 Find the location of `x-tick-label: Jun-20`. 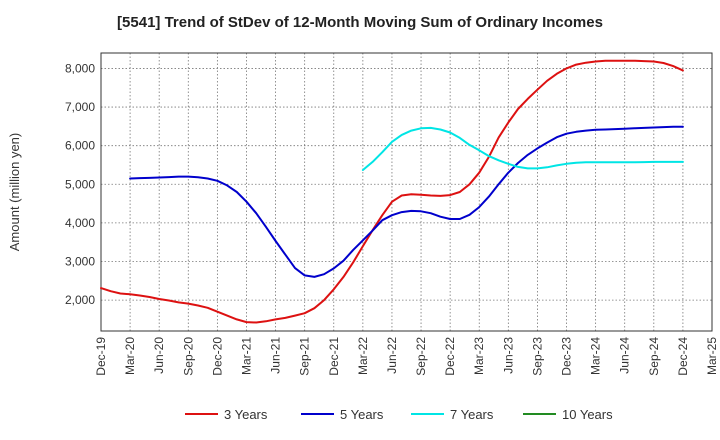

x-tick-label: Jun-20 is located at coordinates (159, 355).